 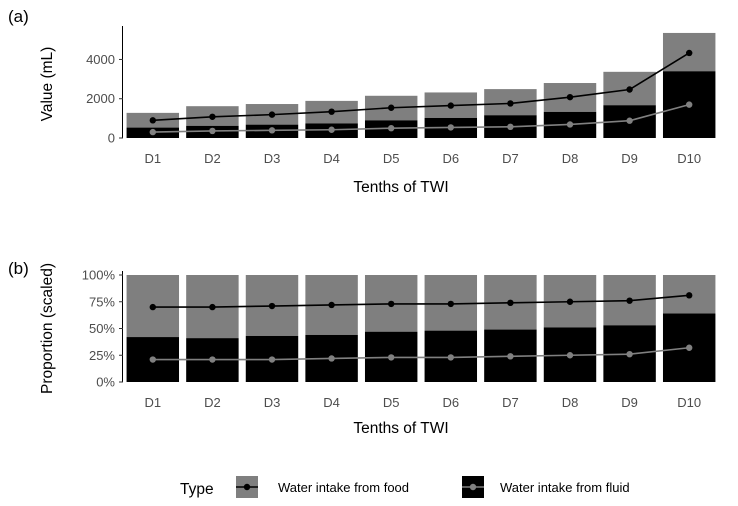 I want to click on y-axis-title: Value (mL), so click(x=47, y=84).